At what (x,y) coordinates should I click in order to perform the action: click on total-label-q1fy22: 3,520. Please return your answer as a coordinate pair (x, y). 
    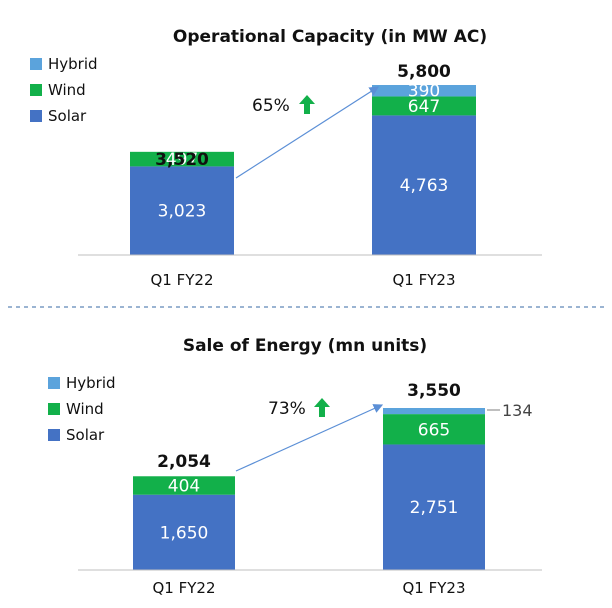
    Looking at the image, I should click on (182, 160).